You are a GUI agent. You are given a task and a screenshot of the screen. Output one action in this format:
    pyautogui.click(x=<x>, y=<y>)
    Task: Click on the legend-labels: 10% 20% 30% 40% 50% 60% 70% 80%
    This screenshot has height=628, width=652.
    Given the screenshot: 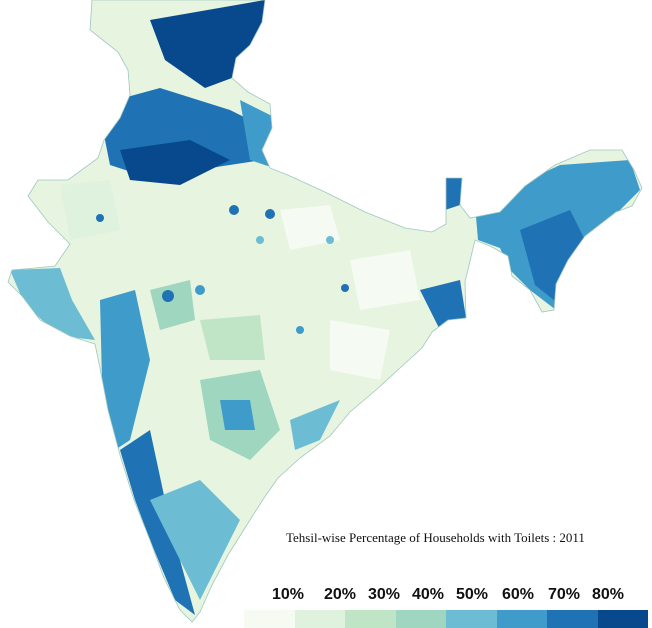 What is the action you would take?
    pyautogui.click(x=446, y=597)
    